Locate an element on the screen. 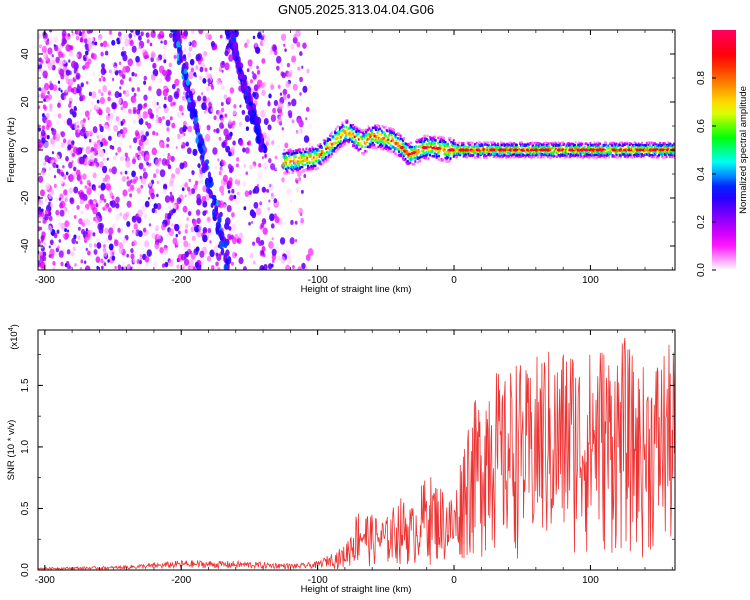  noise-region is located at coordinates (176, 150).